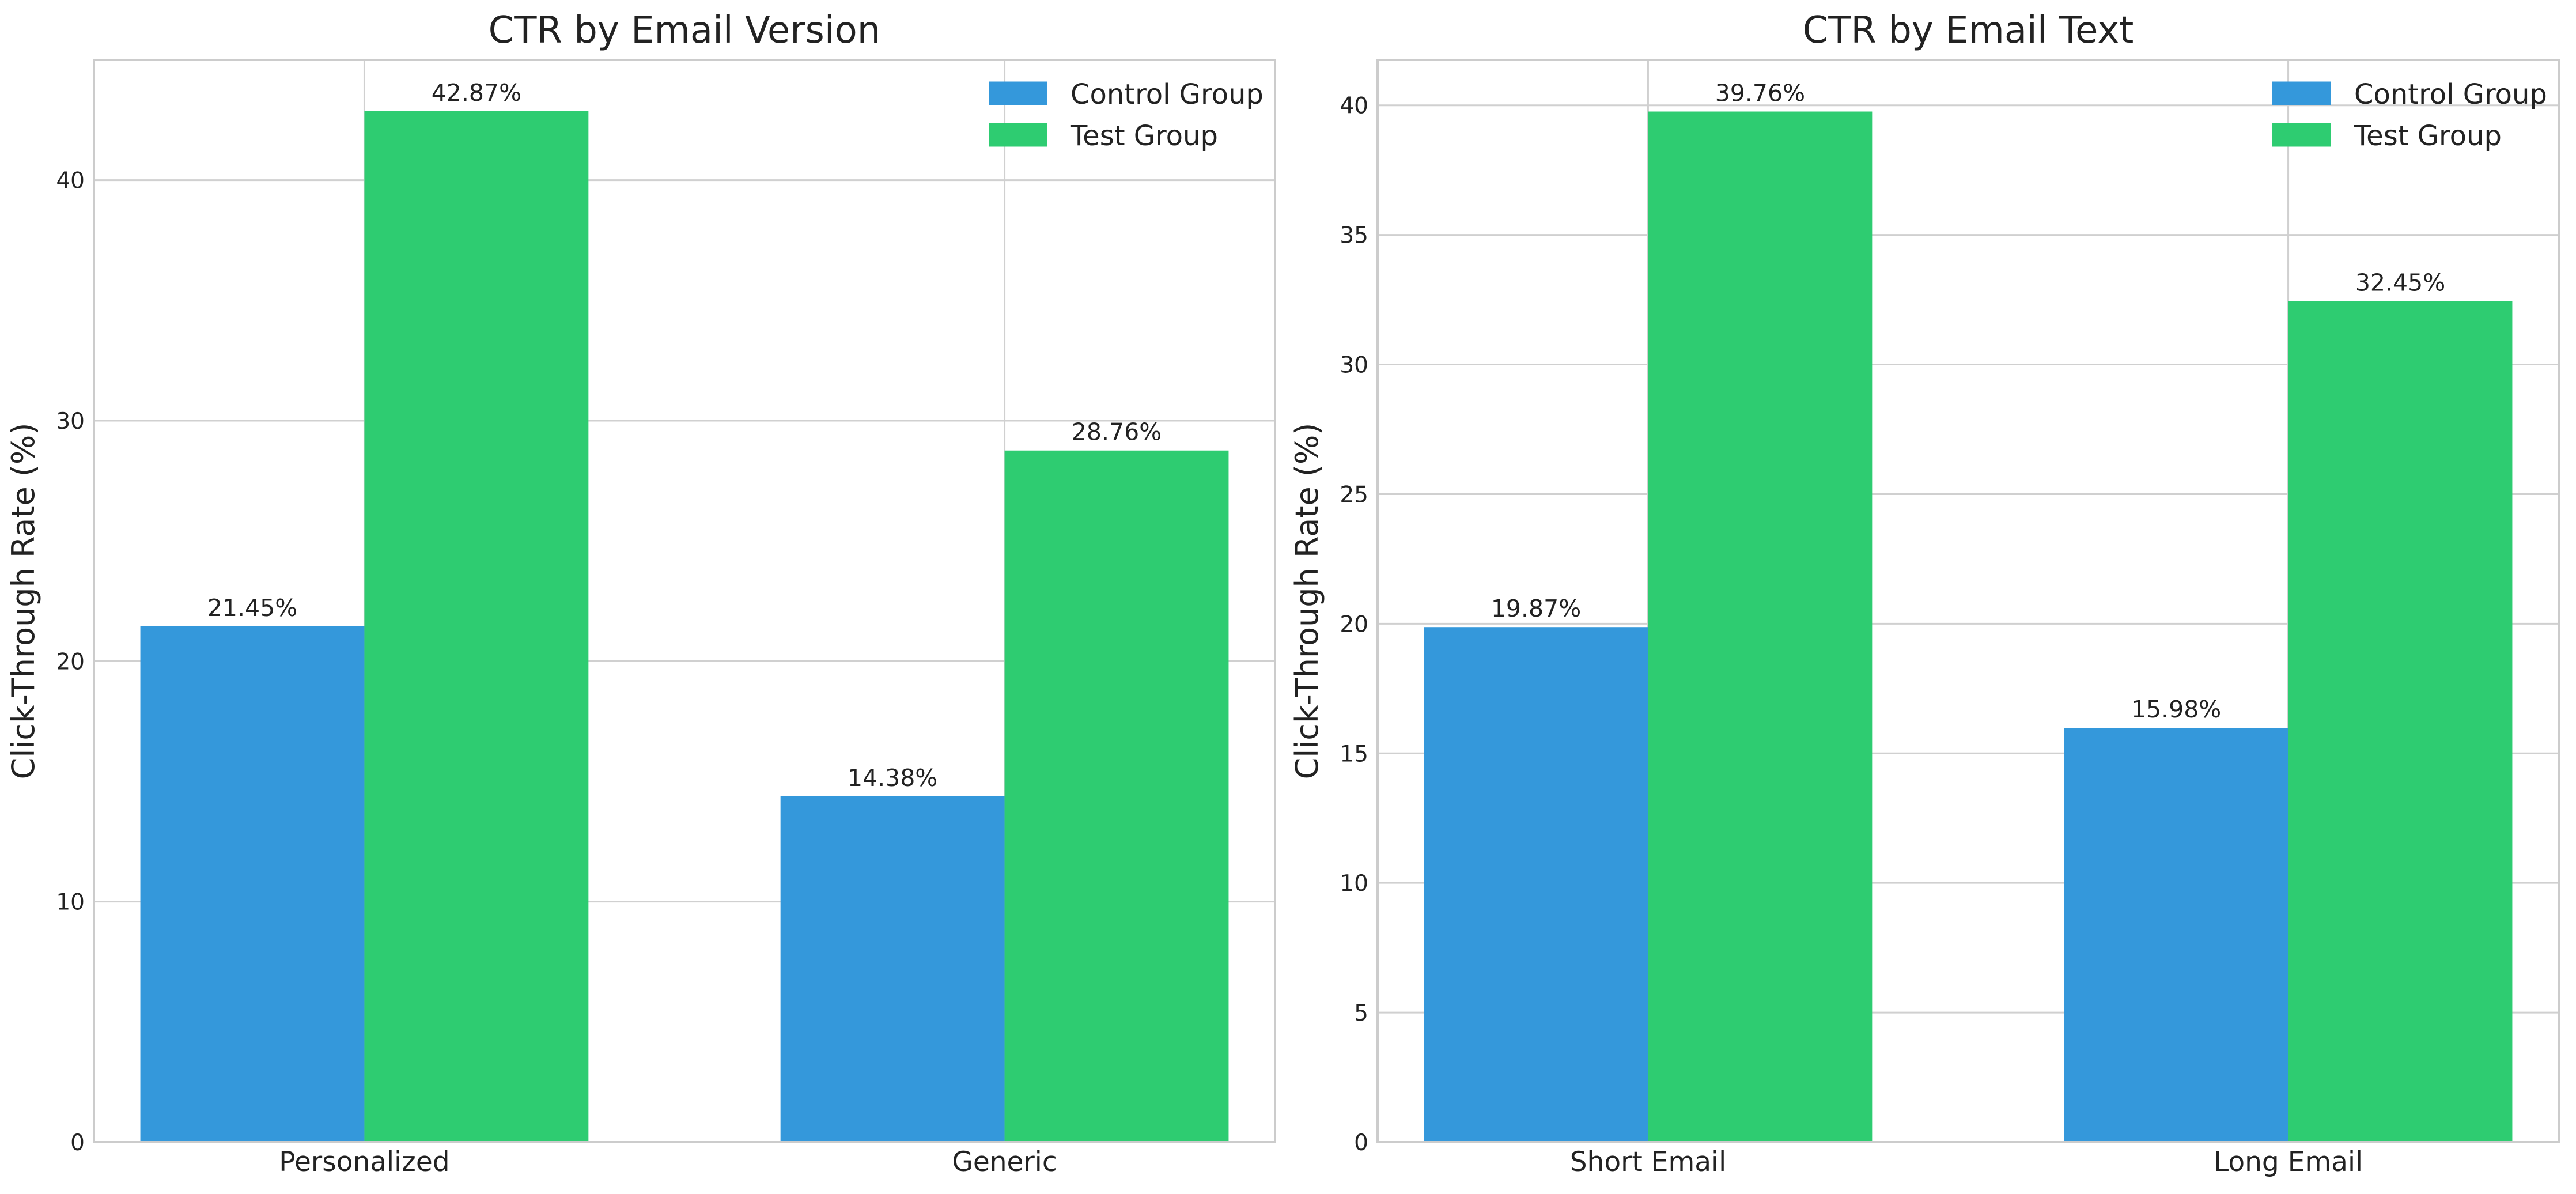 This screenshot has width=2576, height=1194. I want to click on bar-value-label: 28.76%, so click(1117, 432).